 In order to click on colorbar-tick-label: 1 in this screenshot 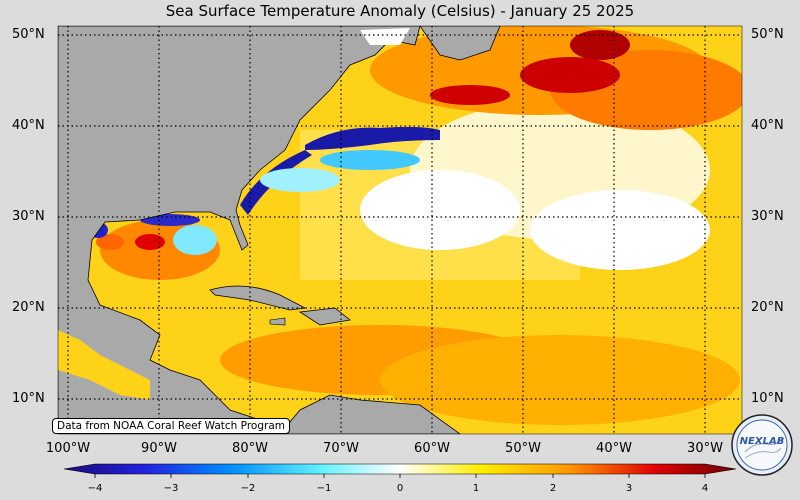, I will do `click(476, 488)`.